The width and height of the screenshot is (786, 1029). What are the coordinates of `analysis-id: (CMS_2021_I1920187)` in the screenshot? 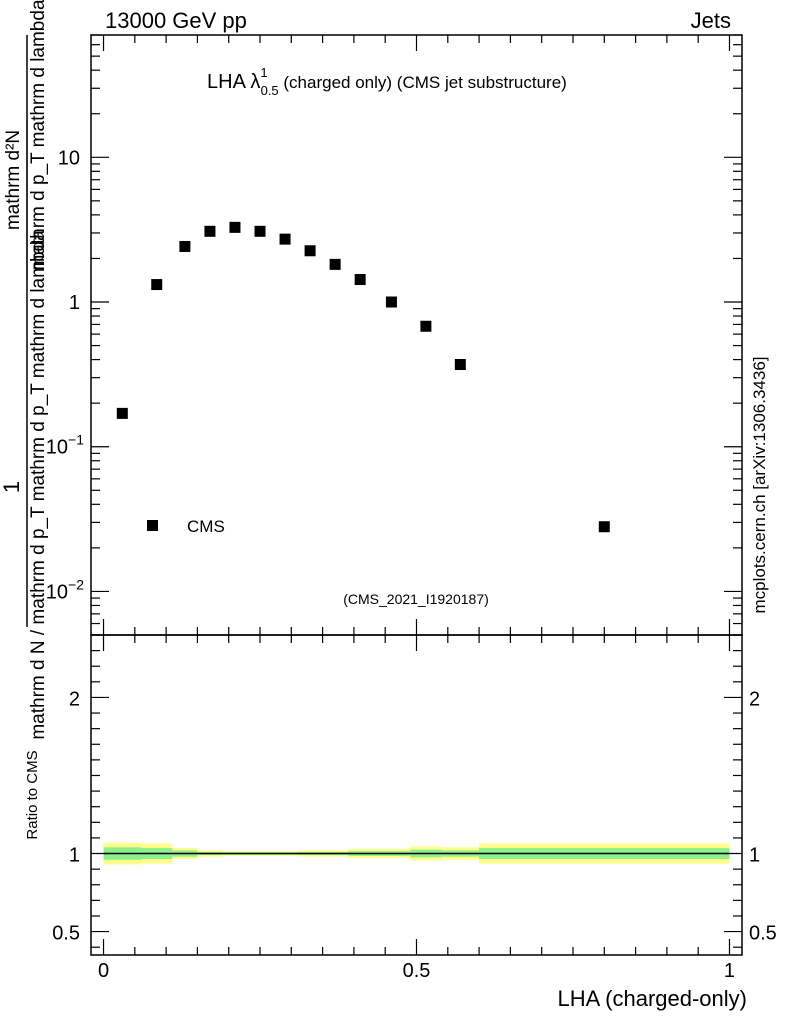 It's located at (416, 599).